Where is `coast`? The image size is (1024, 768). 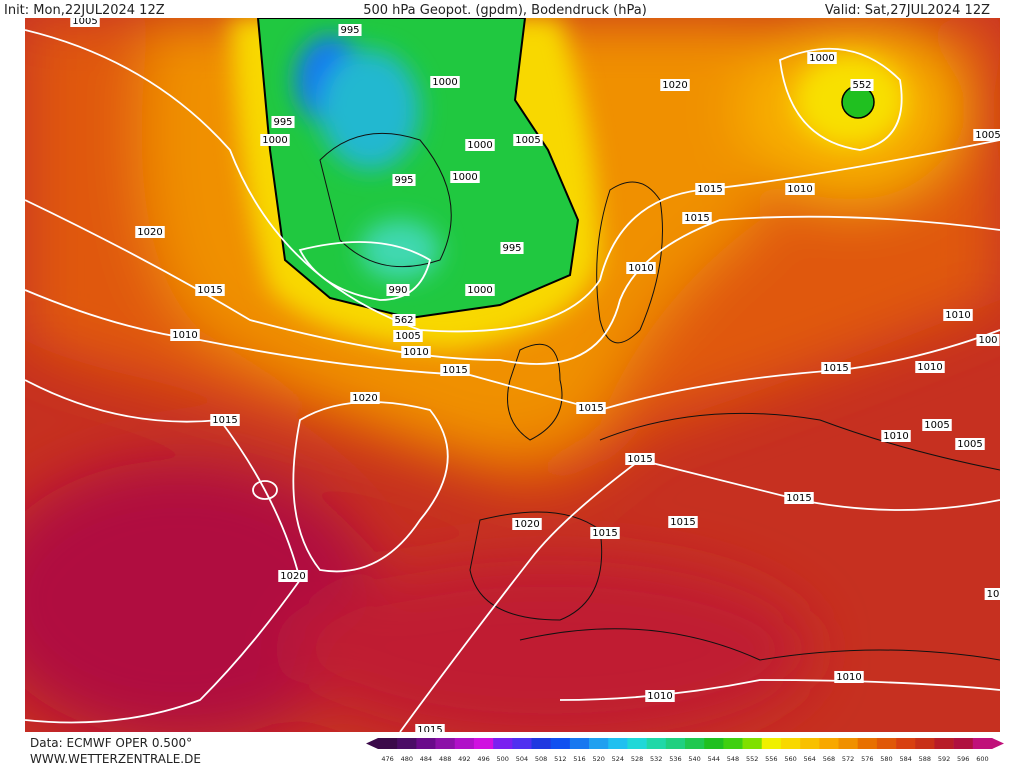
coast is located at coordinates (536, 566).